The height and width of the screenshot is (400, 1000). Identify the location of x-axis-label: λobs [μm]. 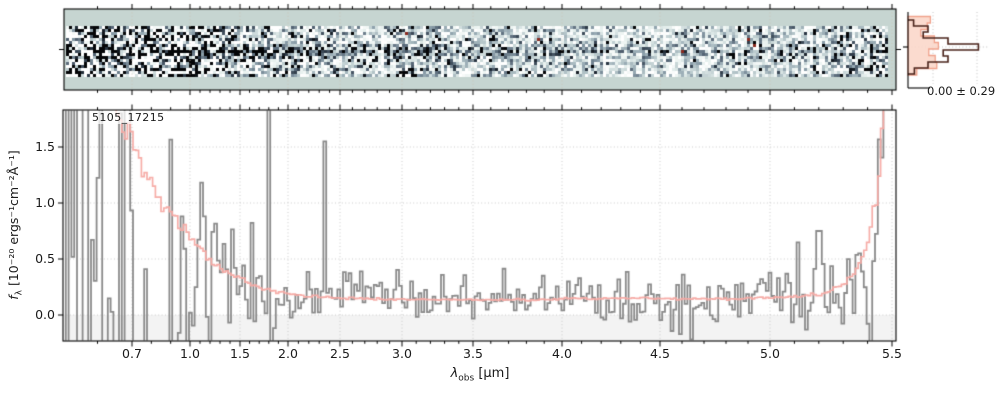
(480, 375).